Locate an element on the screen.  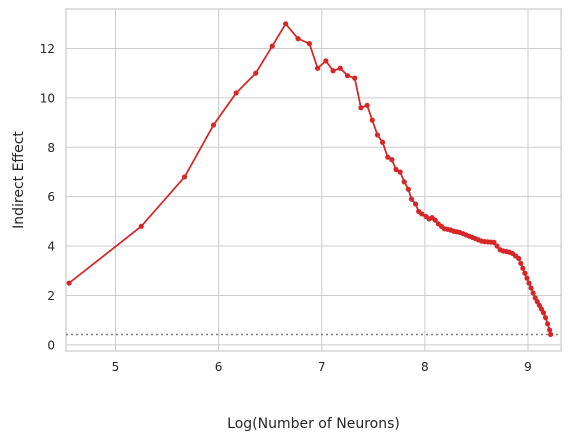
x-tick-label: 9 is located at coordinates (528, 367).